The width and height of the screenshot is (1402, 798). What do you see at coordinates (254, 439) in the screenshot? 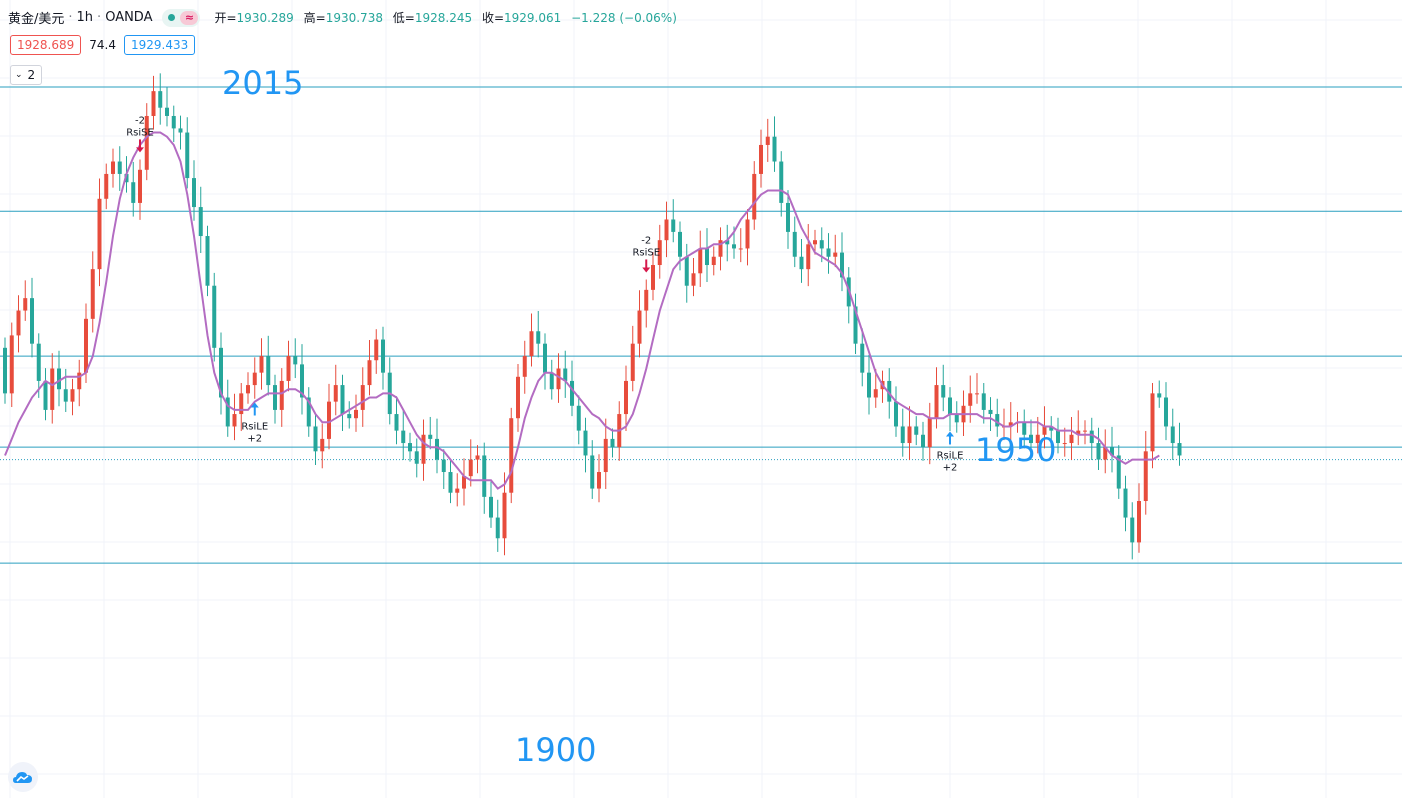
I see `signal-qty: +2` at bounding box center [254, 439].